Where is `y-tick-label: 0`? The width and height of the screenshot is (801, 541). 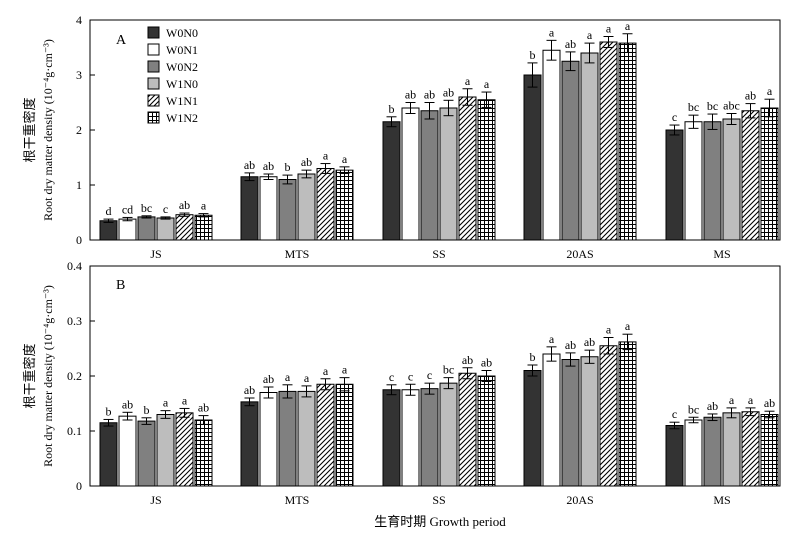
y-tick-label: 0 is located at coordinates (79, 240).